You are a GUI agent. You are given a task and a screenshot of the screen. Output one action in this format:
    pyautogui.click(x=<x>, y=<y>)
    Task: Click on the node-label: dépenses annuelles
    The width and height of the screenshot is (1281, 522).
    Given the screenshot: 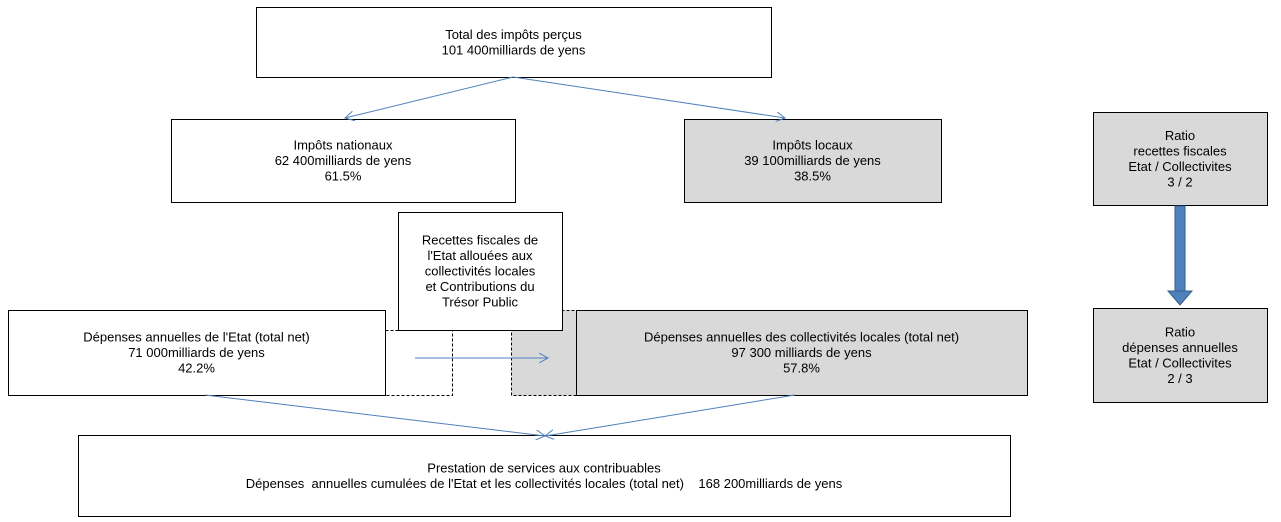 What is the action you would take?
    pyautogui.click(x=1180, y=347)
    